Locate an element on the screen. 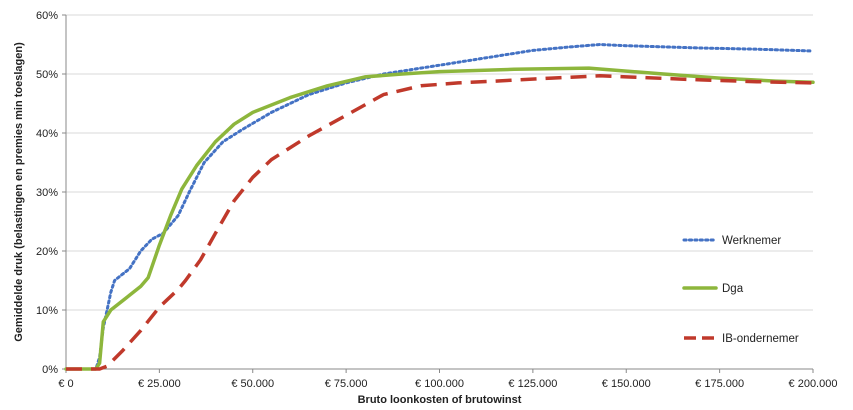  x-tick-label-5: € 125.000 is located at coordinates (532, 384).